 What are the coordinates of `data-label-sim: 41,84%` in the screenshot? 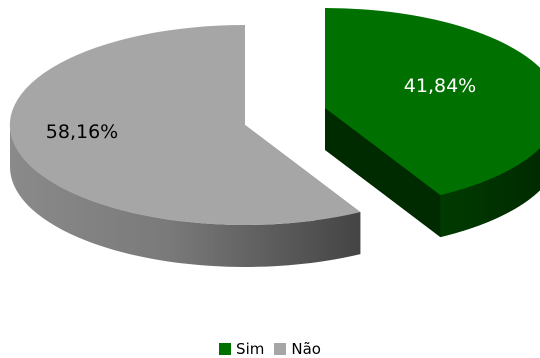 It's located at (440, 86).